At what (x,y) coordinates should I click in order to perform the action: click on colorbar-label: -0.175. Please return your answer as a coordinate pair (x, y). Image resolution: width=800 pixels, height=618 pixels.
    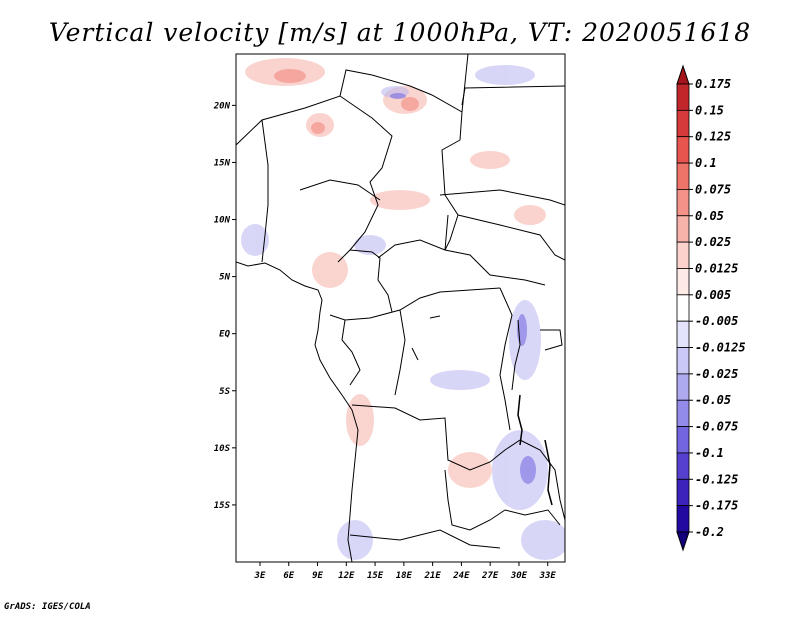
    Looking at the image, I should click on (716, 506).